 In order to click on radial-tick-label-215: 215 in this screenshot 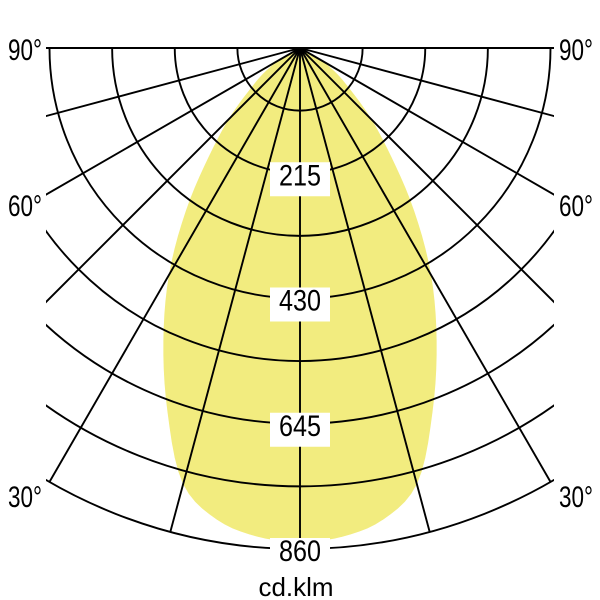, I will do `click(300, 175)`.